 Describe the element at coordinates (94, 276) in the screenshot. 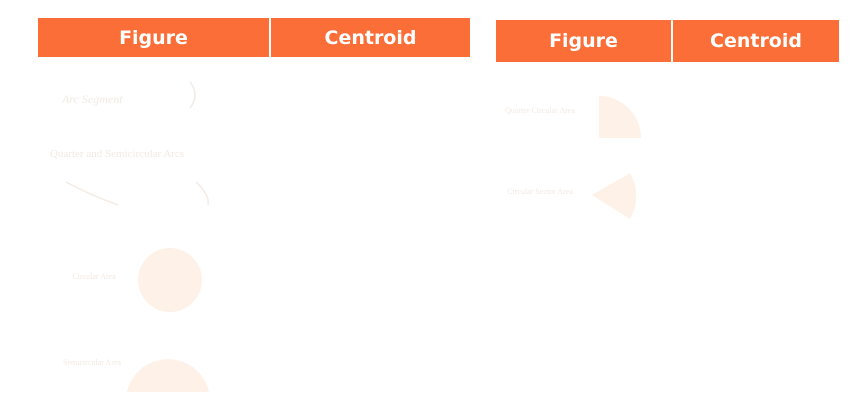

I see `circular-area-label: Circular Area` at that location.